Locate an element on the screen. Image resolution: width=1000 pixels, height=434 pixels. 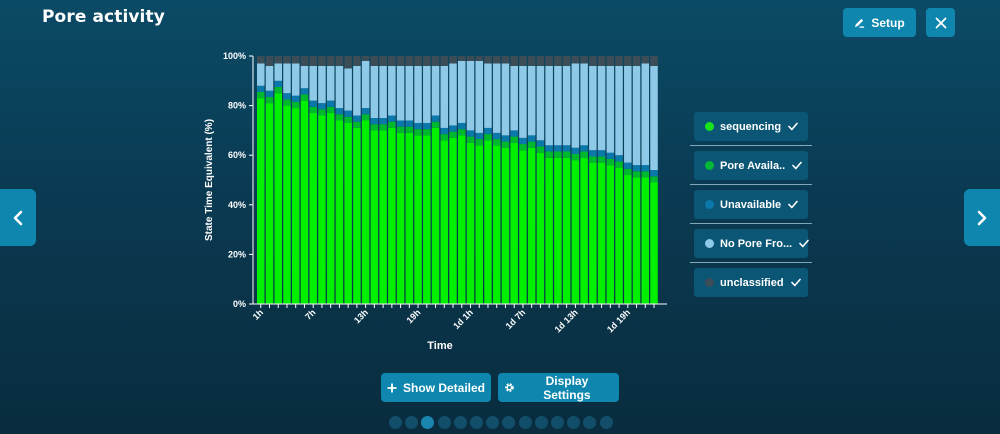
show-detailed-button: Show Detailed is located at coordinates (436, 387).